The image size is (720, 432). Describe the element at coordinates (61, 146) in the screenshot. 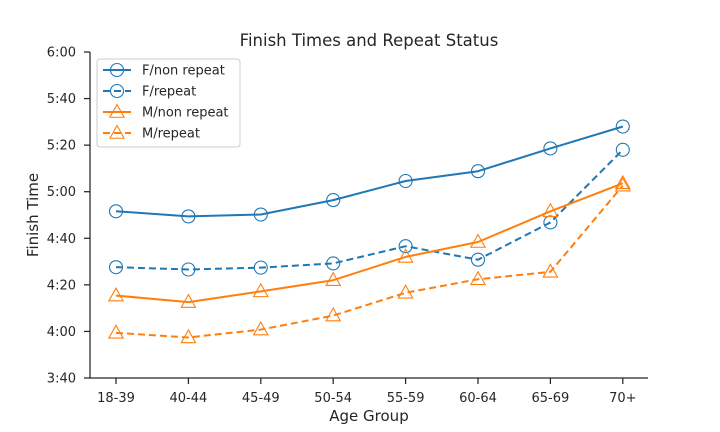

I see `y-tick-label: 5:20` at that location.